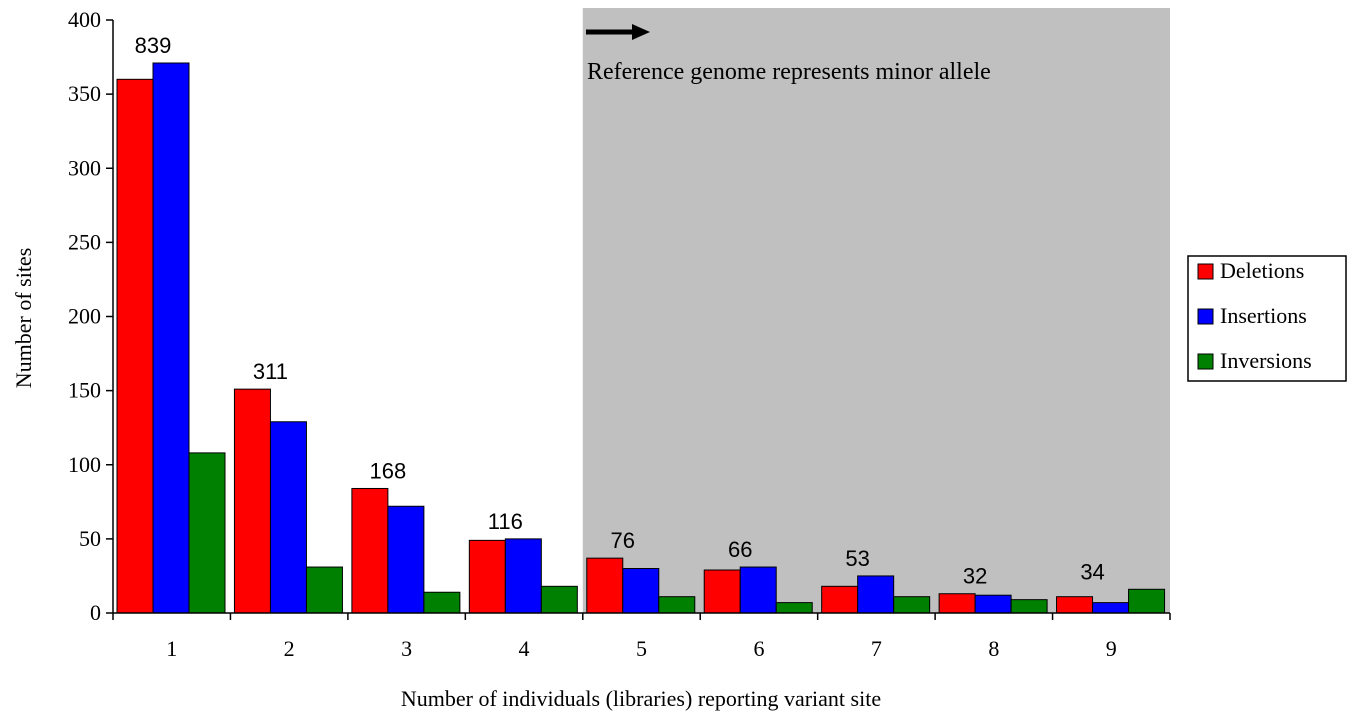 Image resolution: width=1358 pixels, height=717 pixels. Describe the element at coordinates (1205, 361) in the screenshot. I see `legend-swatch-inversions` at that location.